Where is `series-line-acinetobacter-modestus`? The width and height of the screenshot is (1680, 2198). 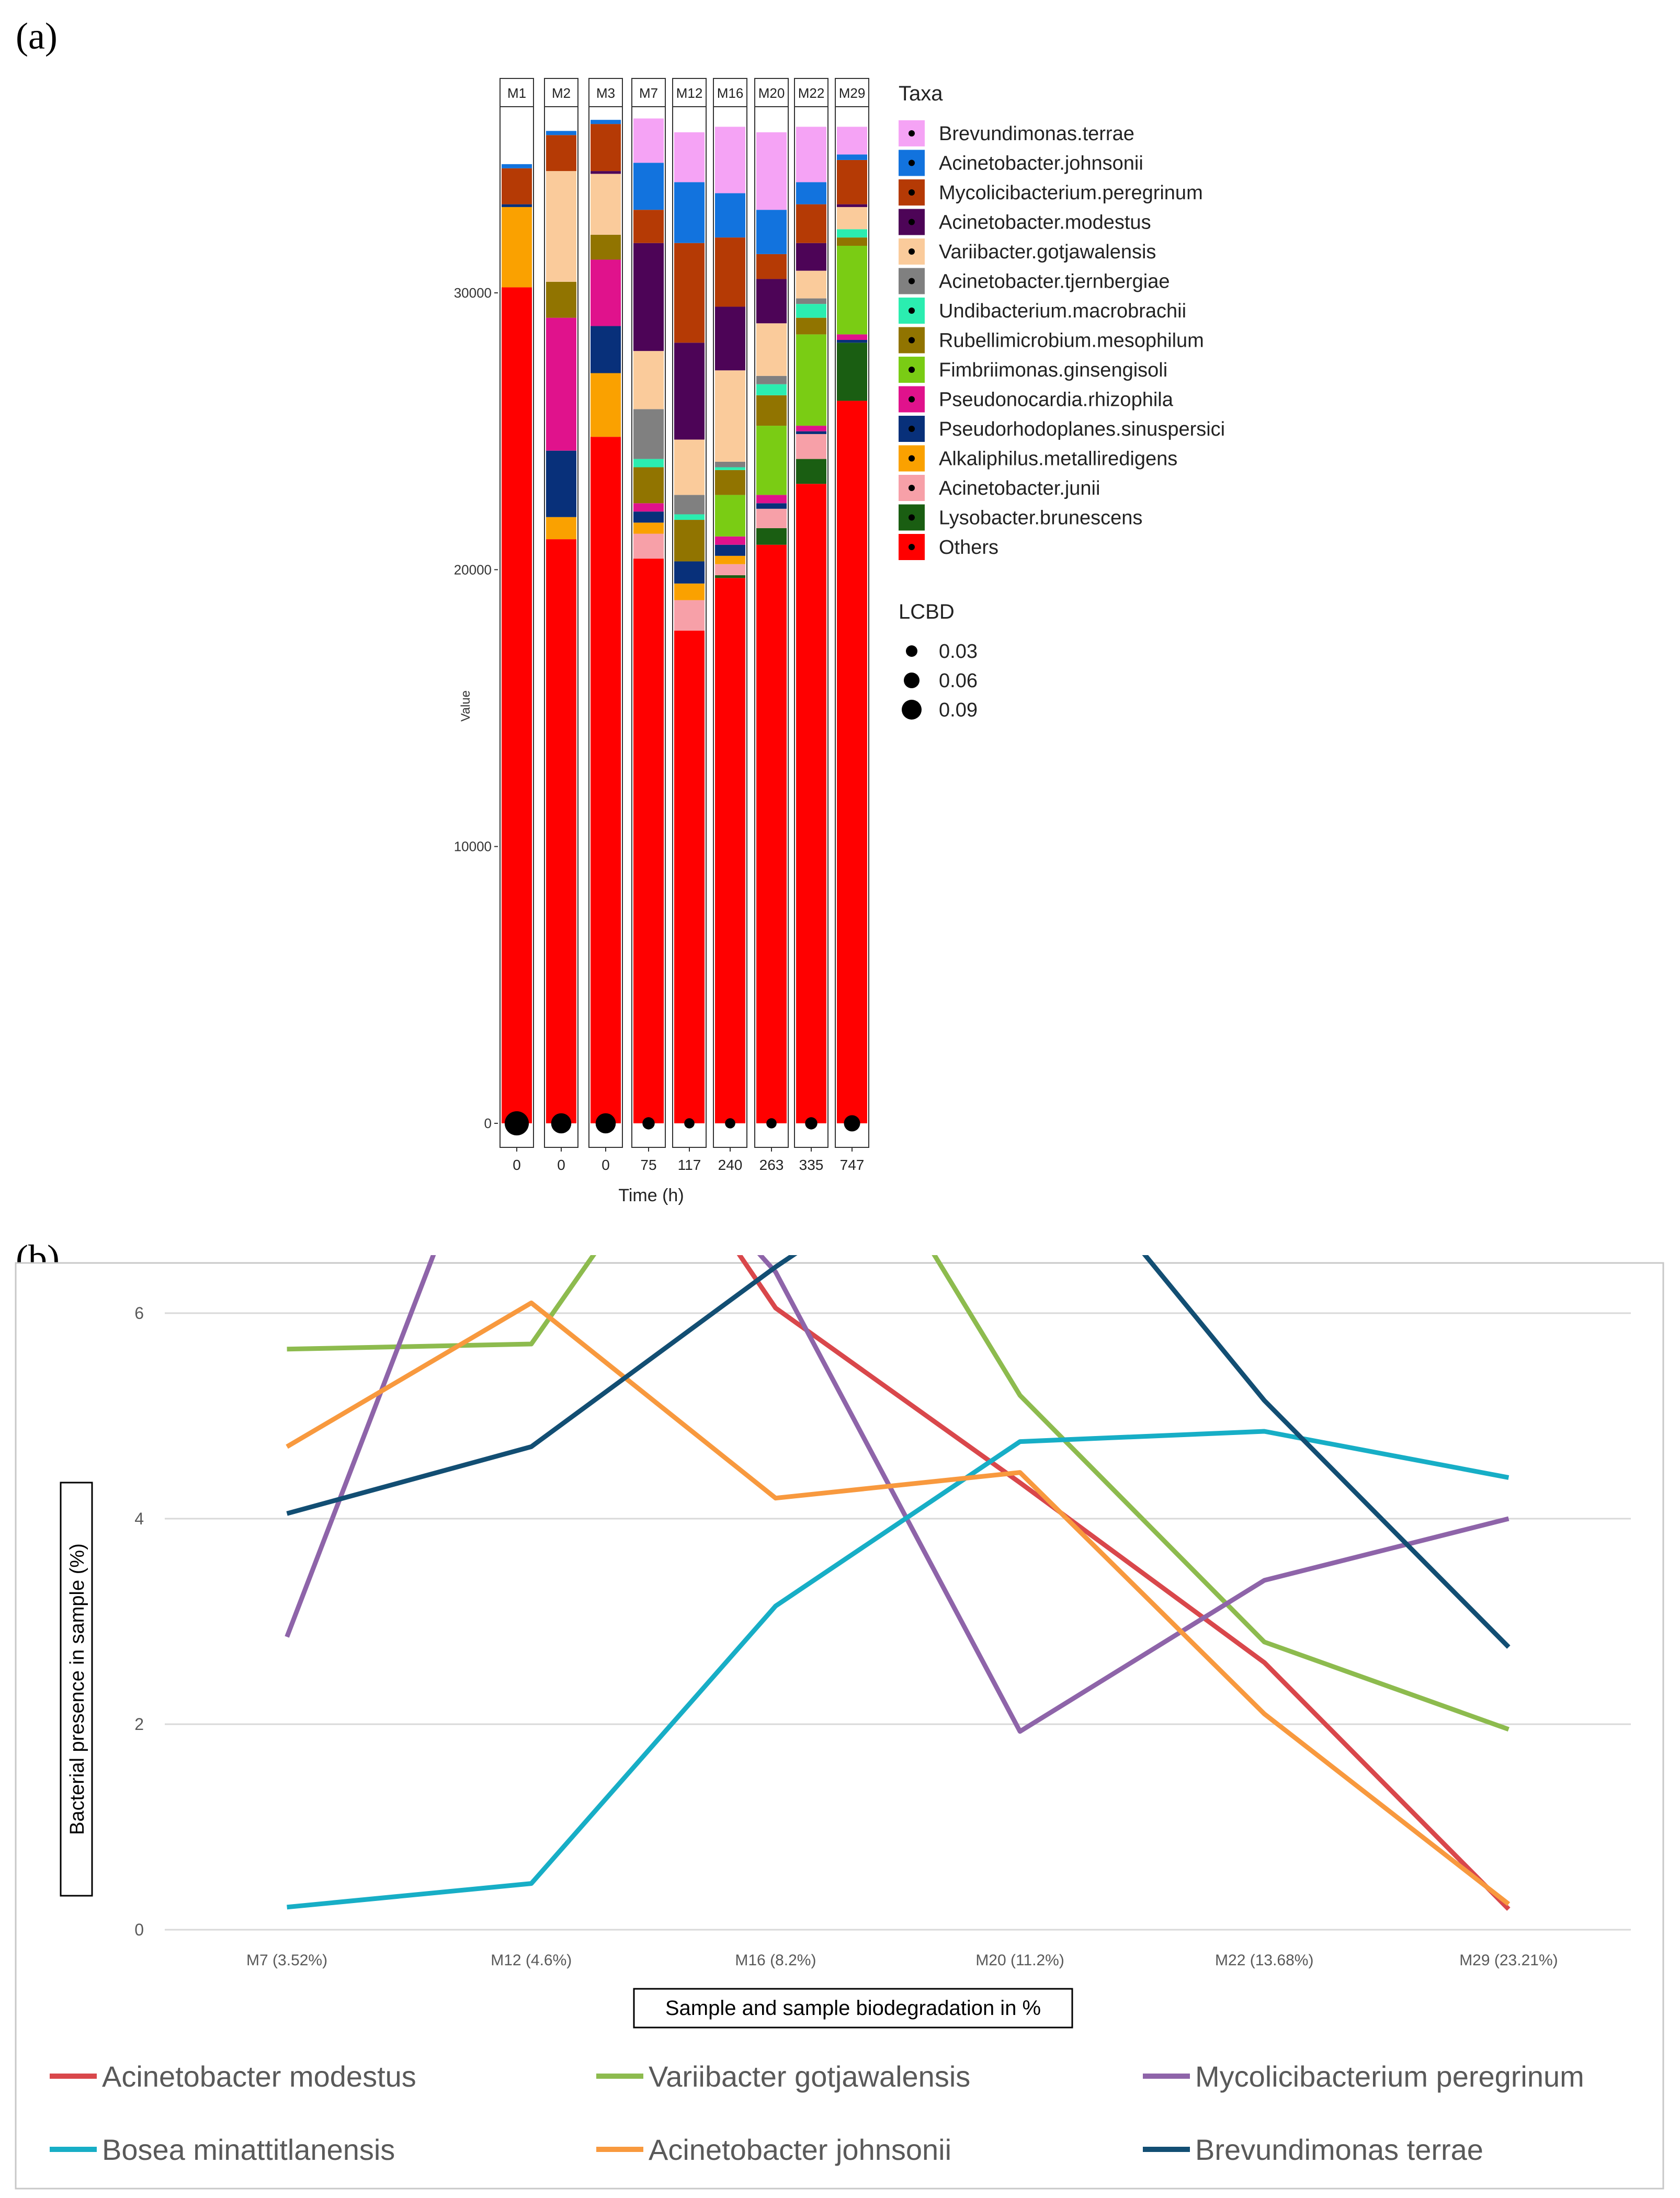 series-line-acinetobacter-modestus is located at coordinates (1123, 1583).